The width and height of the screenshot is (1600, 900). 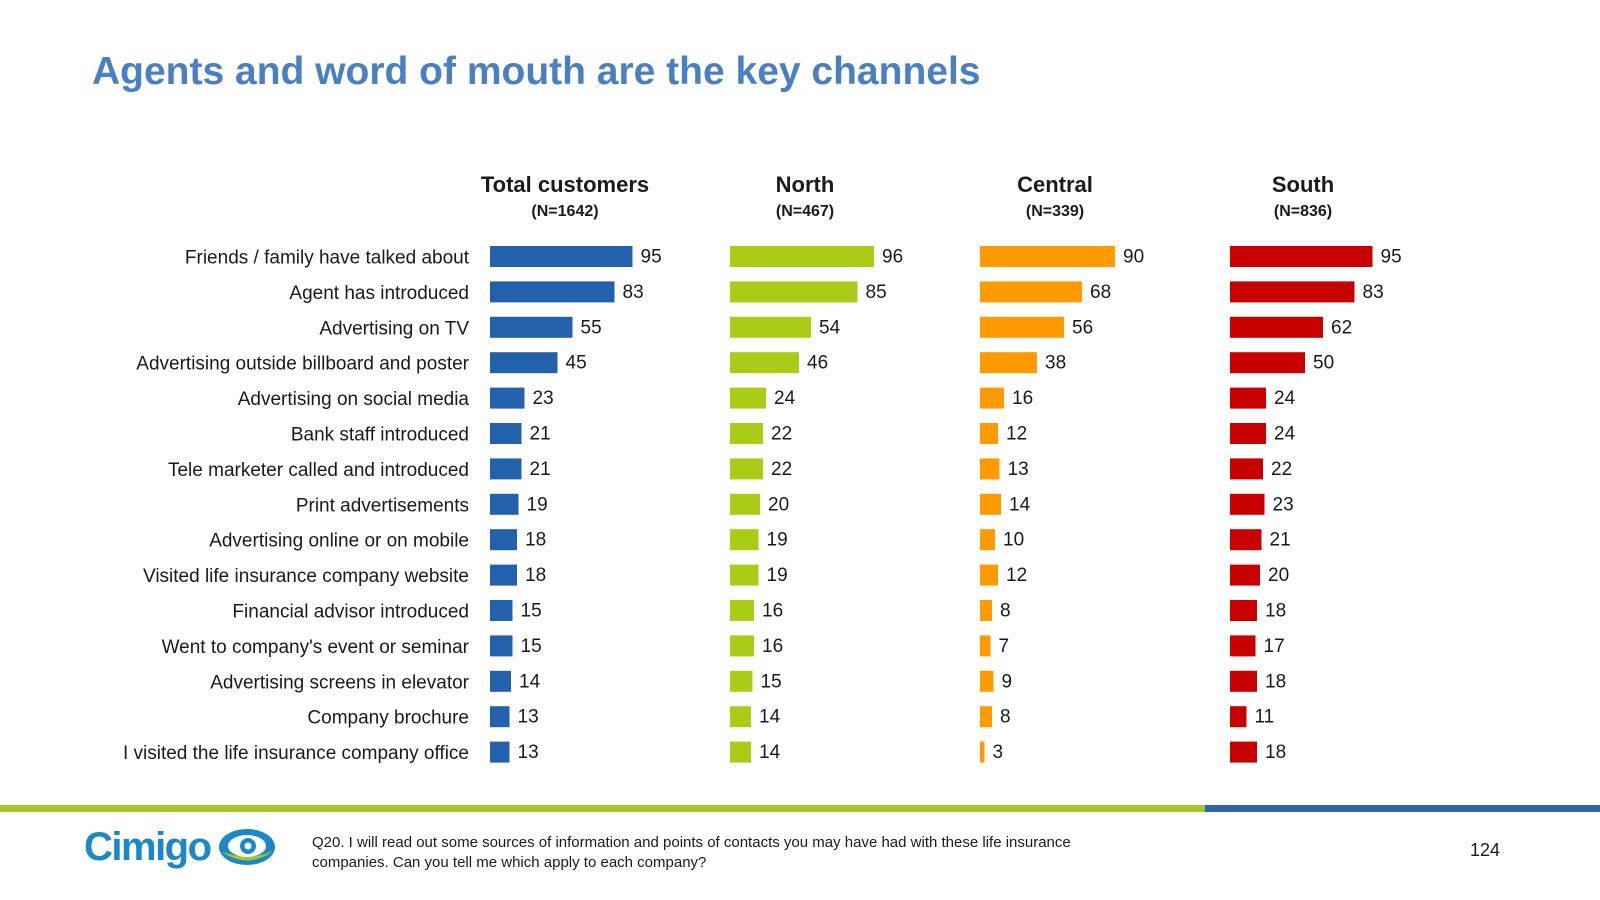 I want to click on category-label: Print advertisements, so click(x=382, y=505).